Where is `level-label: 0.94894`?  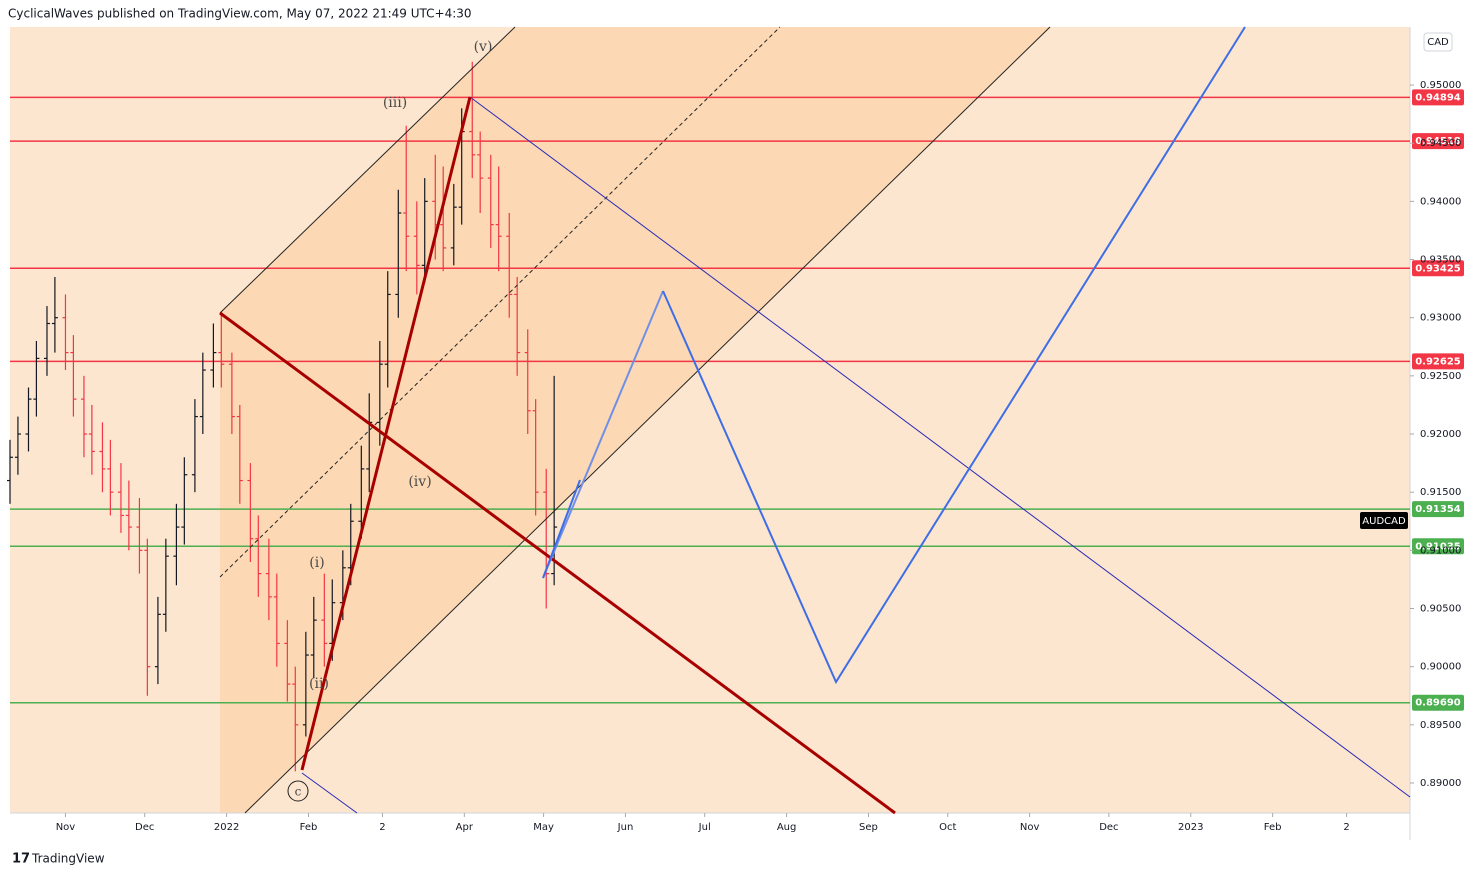
level-label: 0.94894 is located at coordinates (1438, 97).